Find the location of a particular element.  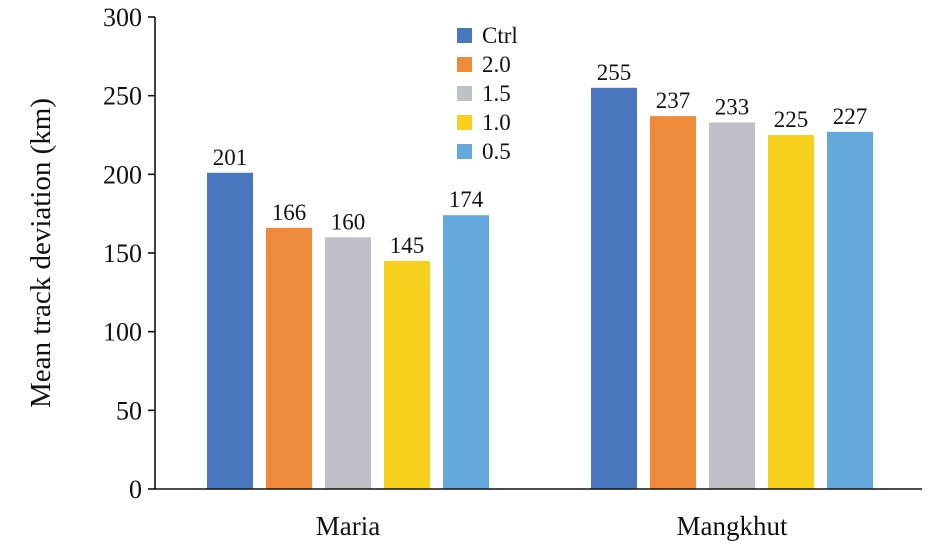

x-axis-categories: Maria Mangkhut is located at coordinates (552, 526).